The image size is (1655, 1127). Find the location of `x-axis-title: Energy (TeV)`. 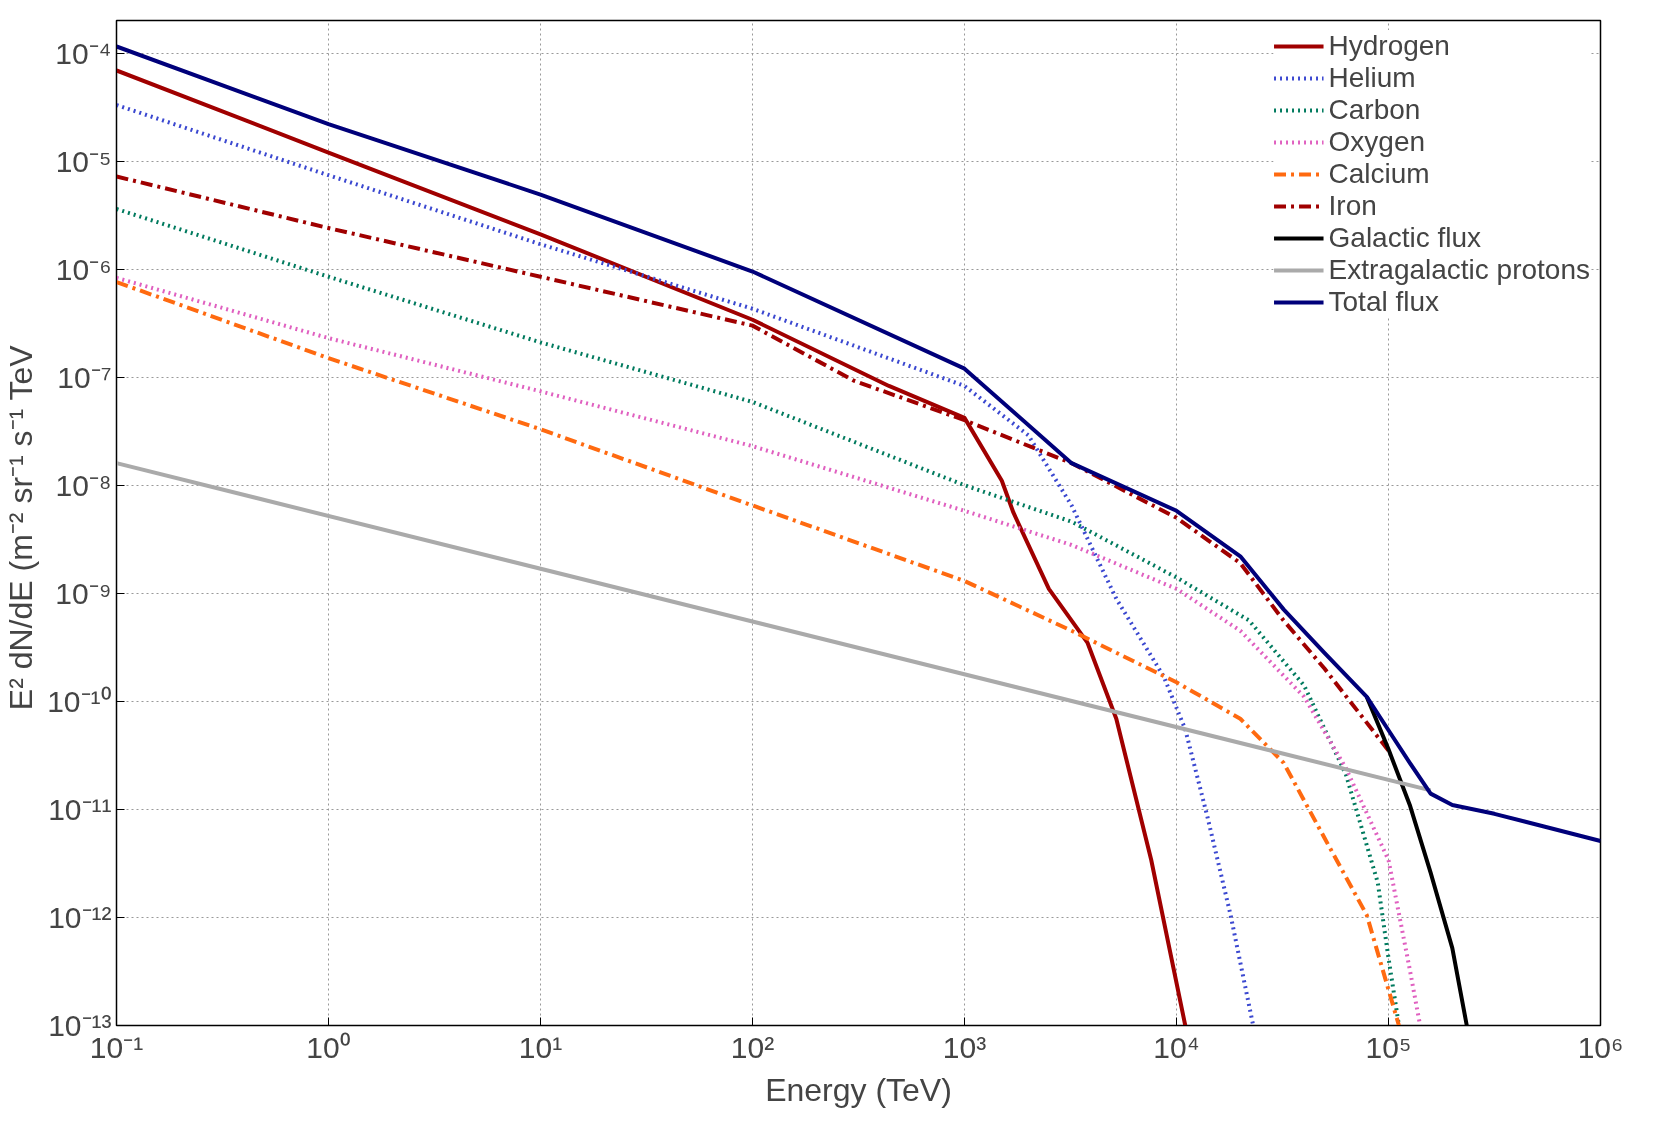

x-axis-title: Energy (TeV) is located at coordinates (858, 1089).